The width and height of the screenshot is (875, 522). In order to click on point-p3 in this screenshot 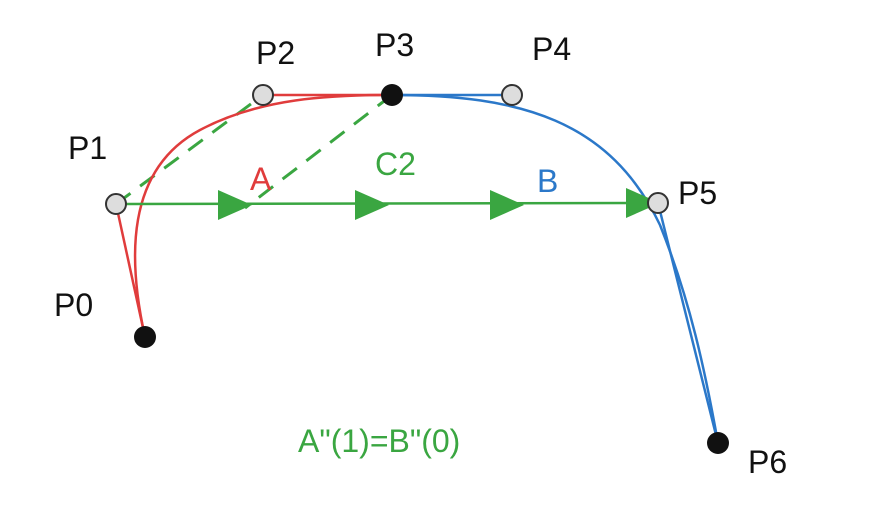, I will do `click(392, 95)`.